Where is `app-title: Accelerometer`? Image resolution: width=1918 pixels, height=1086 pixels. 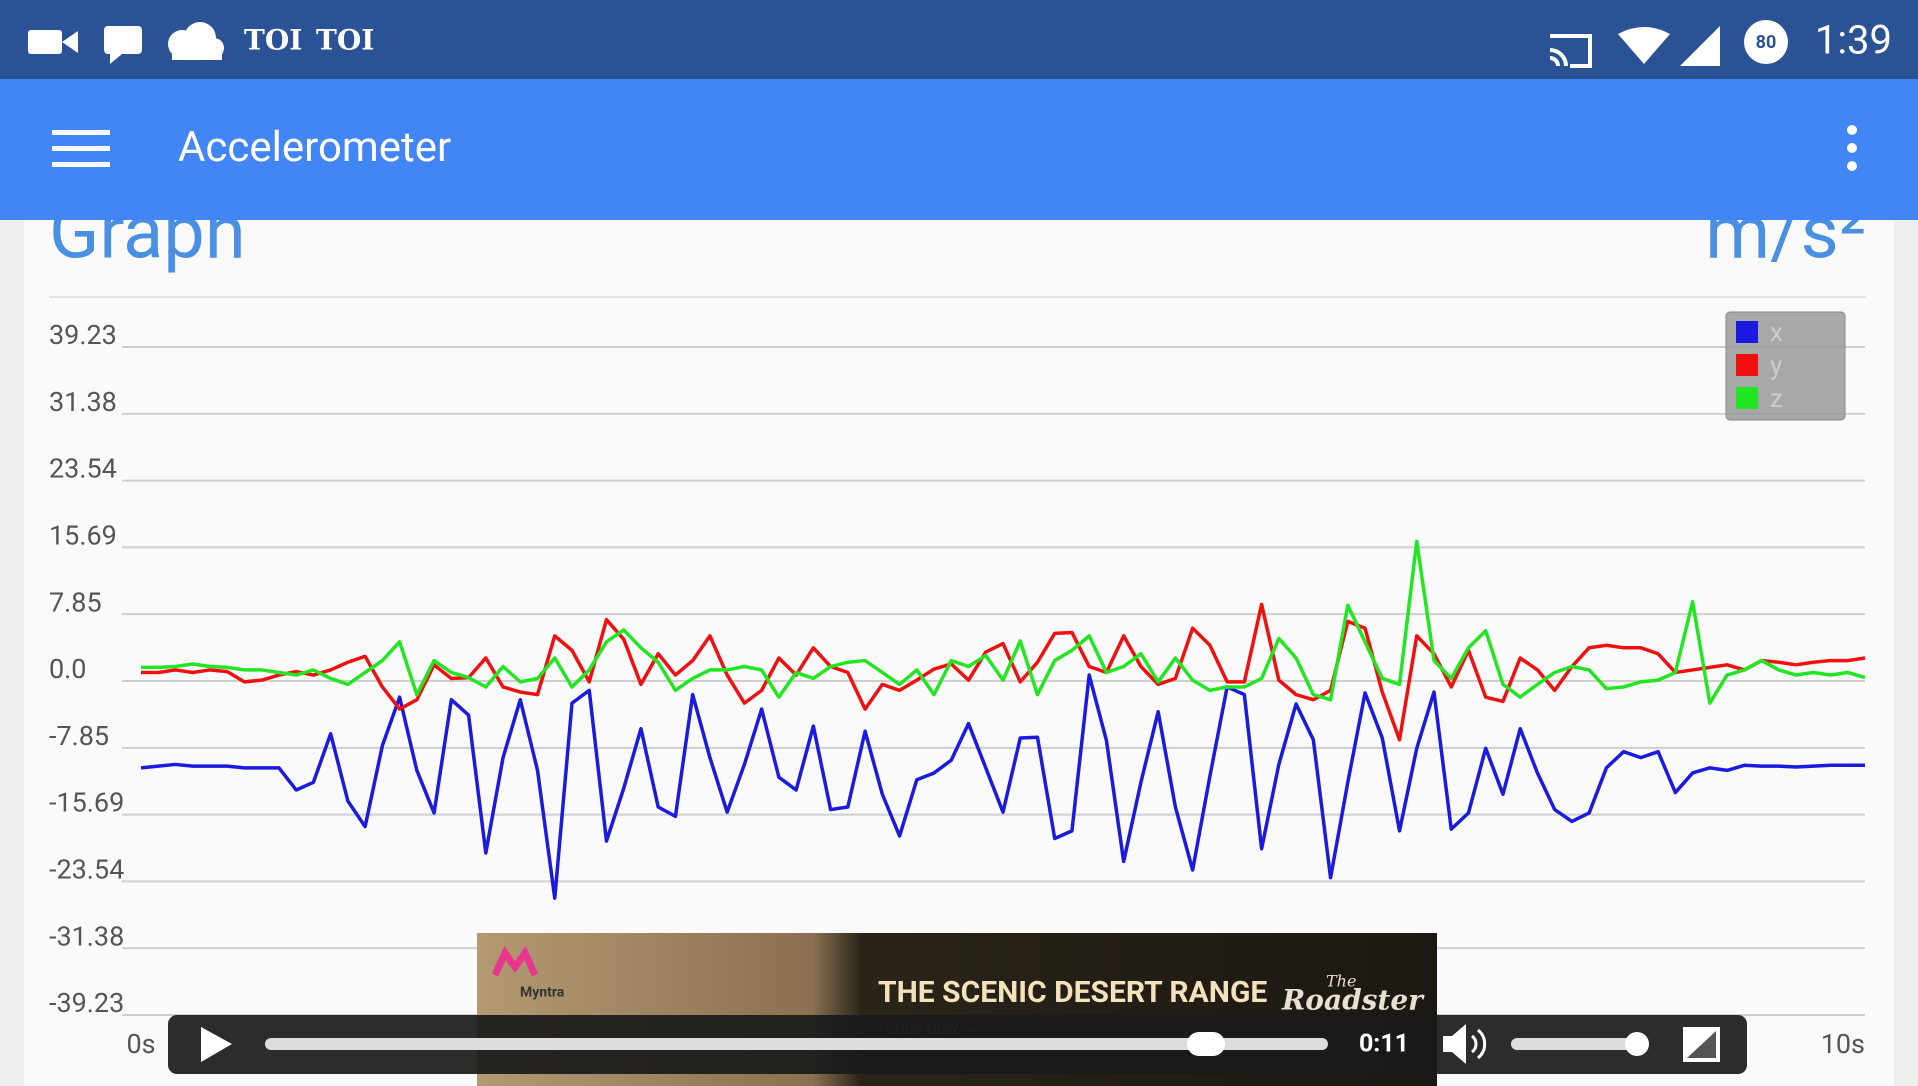
app-title: Accelerometer is located at coordinates (314, 147).